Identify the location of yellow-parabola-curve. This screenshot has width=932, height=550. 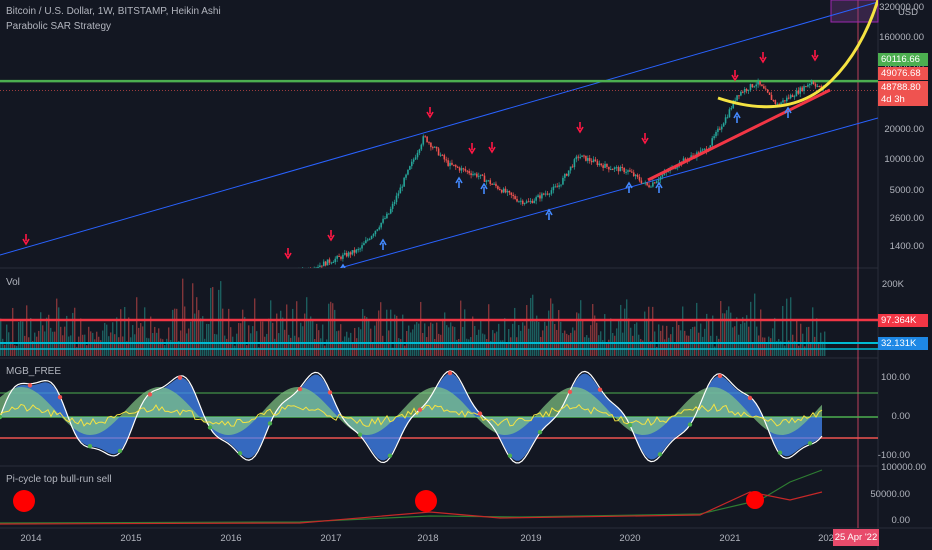
(797, 54).